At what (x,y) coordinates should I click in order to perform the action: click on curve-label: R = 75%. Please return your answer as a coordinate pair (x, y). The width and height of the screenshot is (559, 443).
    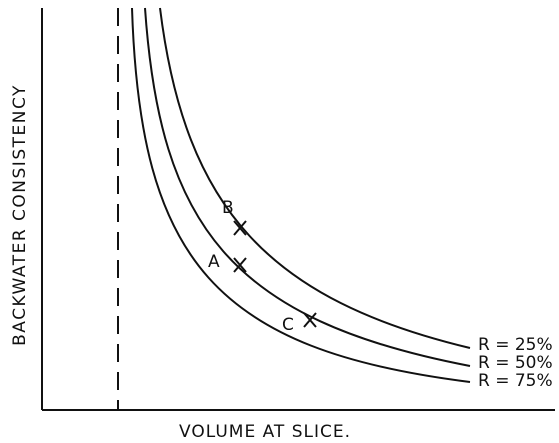
    Looking at the image, I should click on (515, 381).